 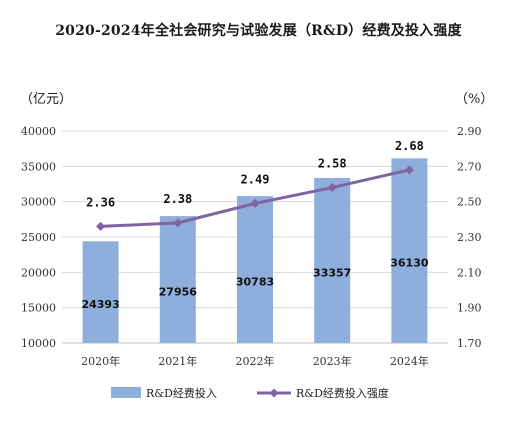 What do you see at coordinates (332, 272) in the screenshot?
I see `bar-value-label: 33357` at bounding box center [332, 272].